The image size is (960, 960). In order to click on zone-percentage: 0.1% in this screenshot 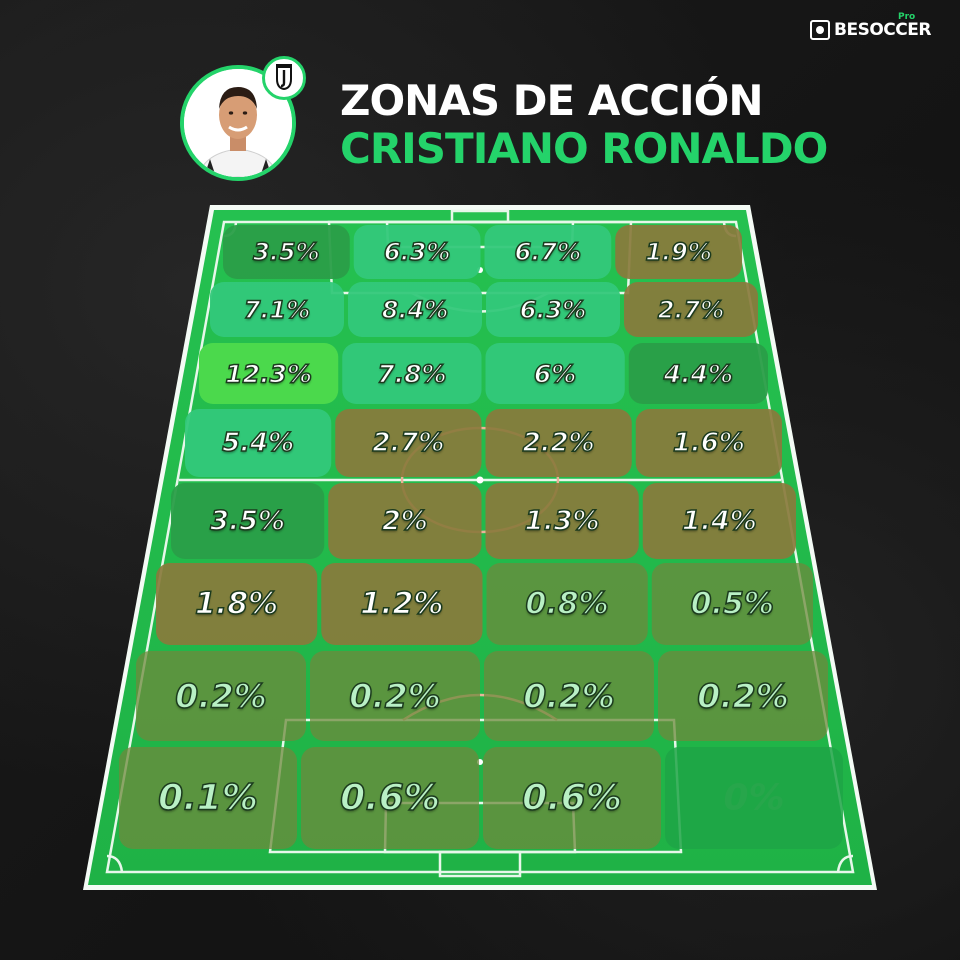, I will do `click(207, 798)`.